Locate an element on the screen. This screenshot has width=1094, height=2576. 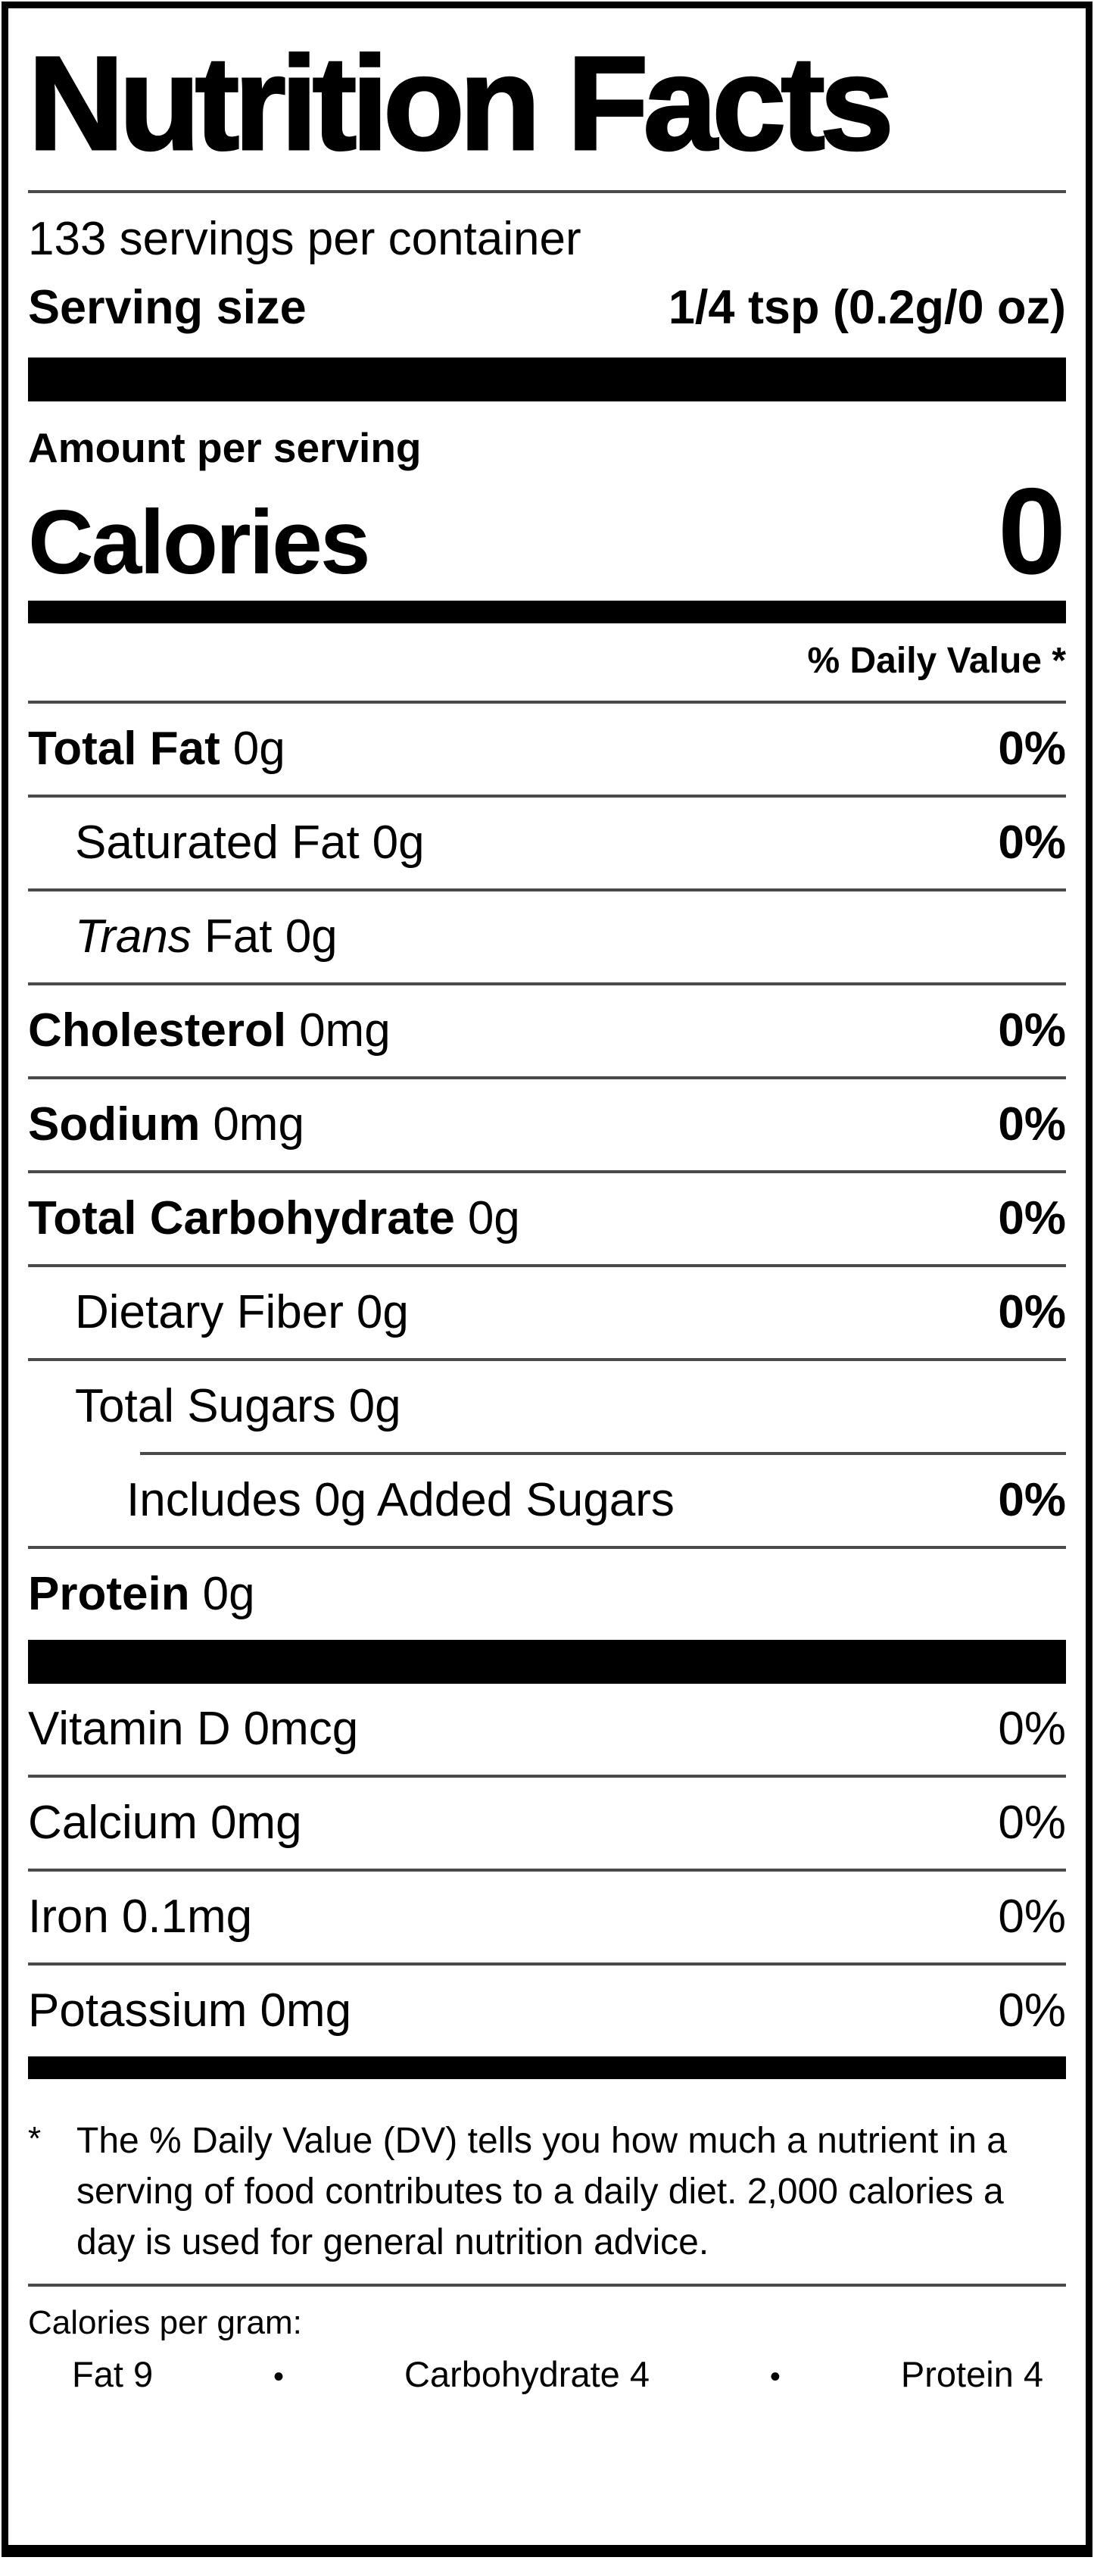
footnote-asterisk: * is located at coordinates (35, 2139).